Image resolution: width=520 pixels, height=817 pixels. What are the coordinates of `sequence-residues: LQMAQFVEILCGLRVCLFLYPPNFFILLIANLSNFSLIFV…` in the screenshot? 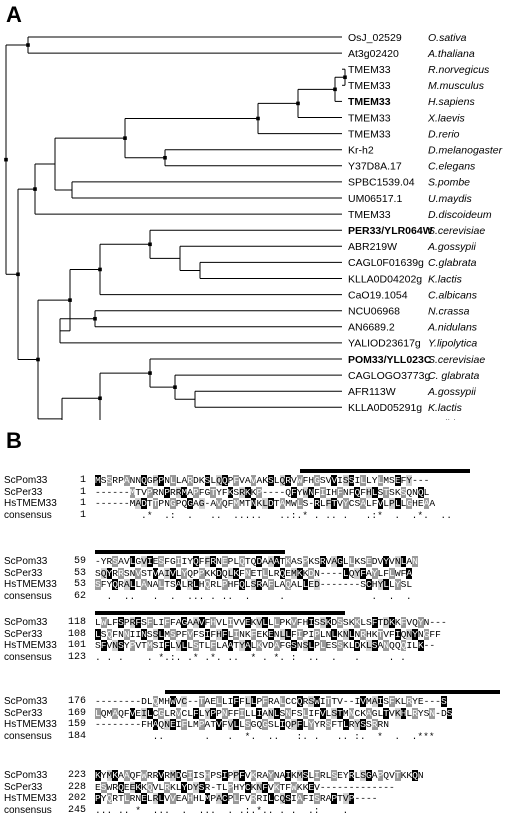 It's located at (274, 713).